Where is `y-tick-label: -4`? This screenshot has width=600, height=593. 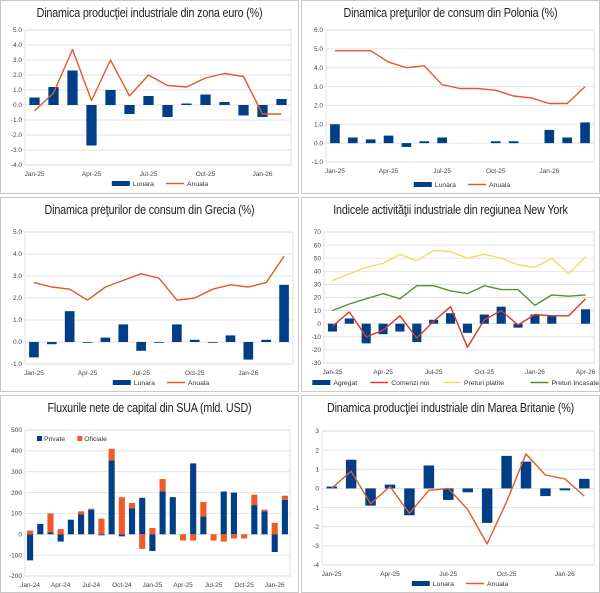
y-tick-label: -4 is located at coordinates (316, 565).